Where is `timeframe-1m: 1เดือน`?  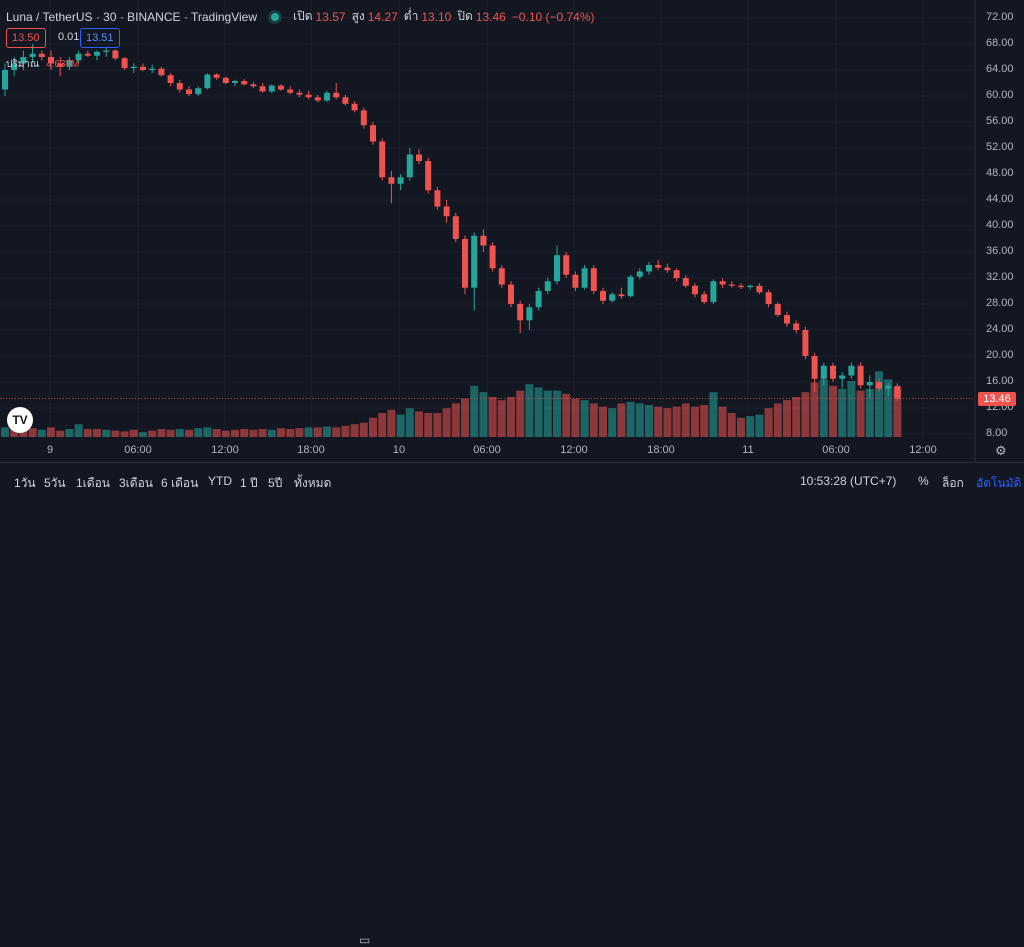
timeframe-1m: 1เดือน is located at coordinates (93, 483).